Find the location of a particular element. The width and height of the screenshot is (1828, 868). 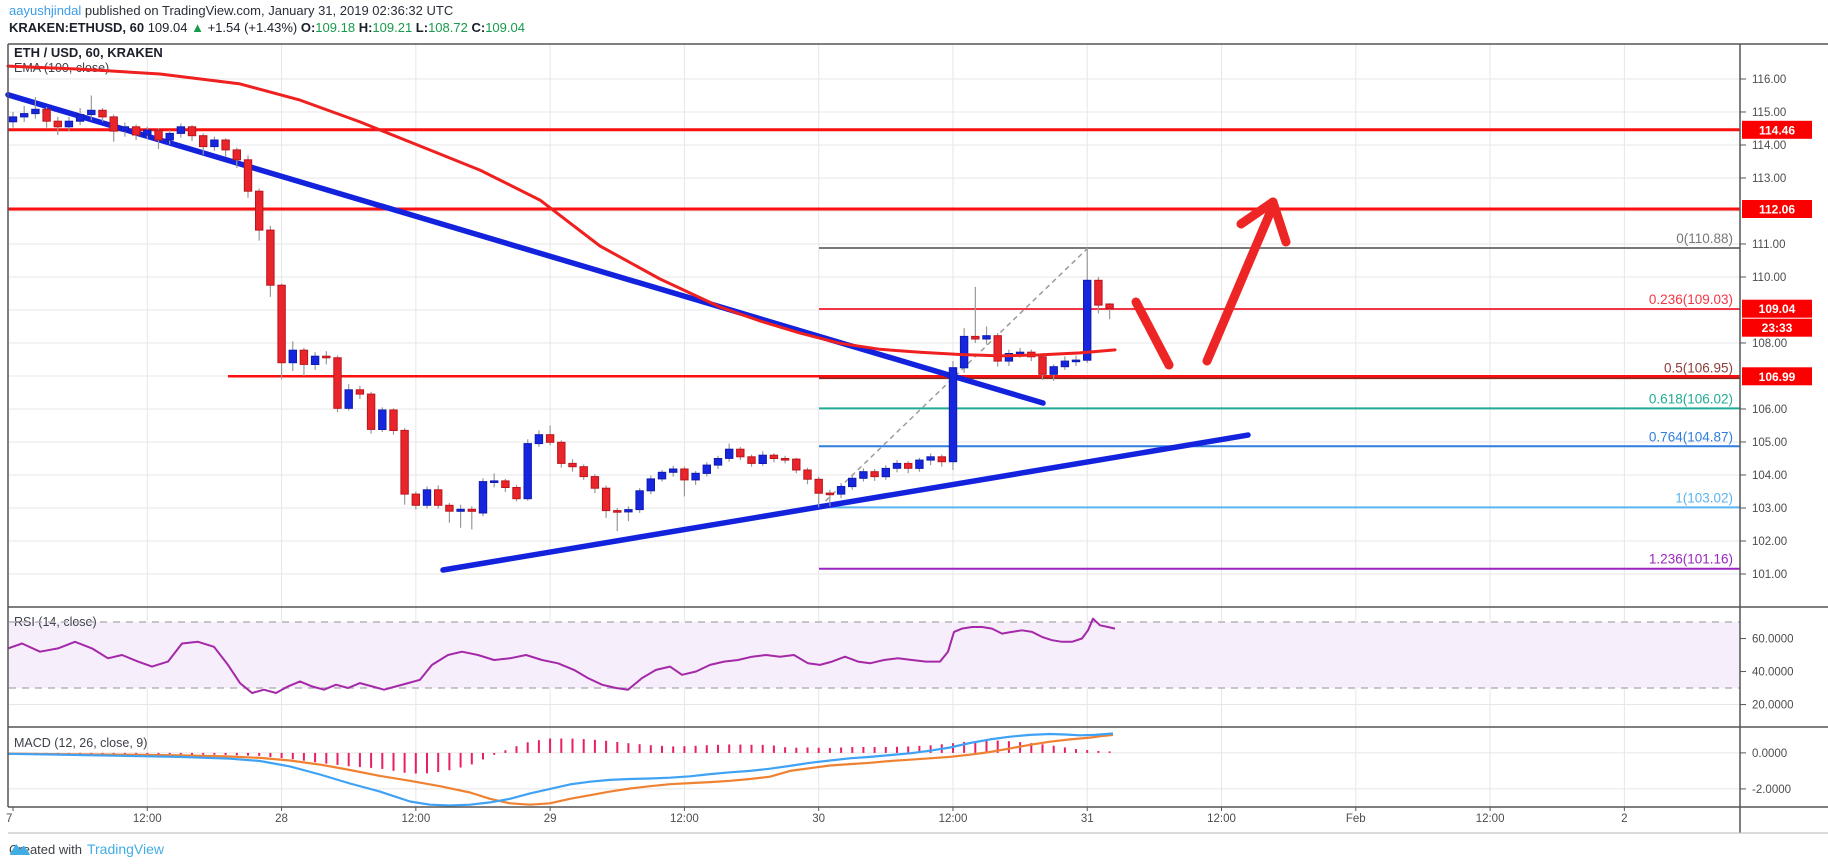

low-label: L: is located at coordinates (422, 27).